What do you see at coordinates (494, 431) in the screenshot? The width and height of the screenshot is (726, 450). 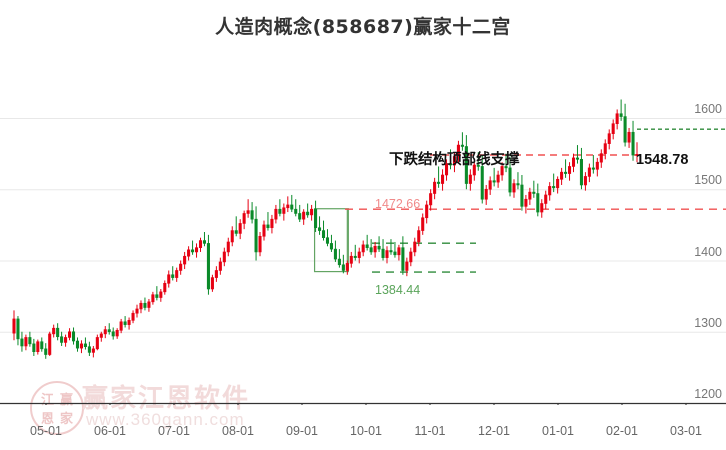 I see `x-axis-tick: 12-01` at bounding box center [494, 431].